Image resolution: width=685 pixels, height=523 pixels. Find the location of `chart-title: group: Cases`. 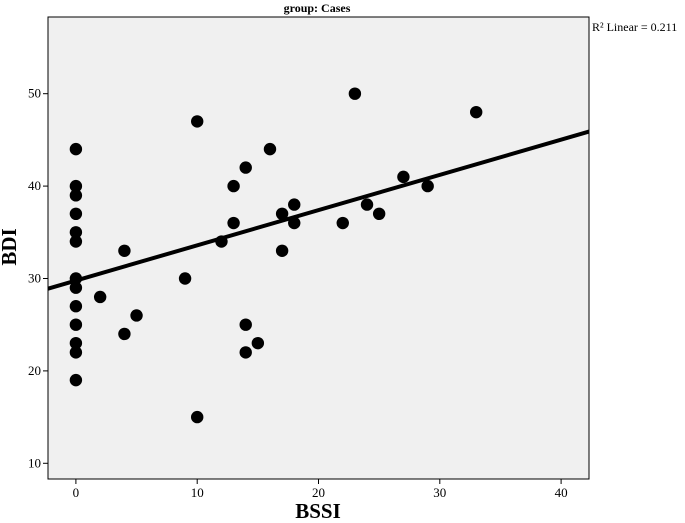

chart-title: group: Cases is located at coordinates (317, 8).